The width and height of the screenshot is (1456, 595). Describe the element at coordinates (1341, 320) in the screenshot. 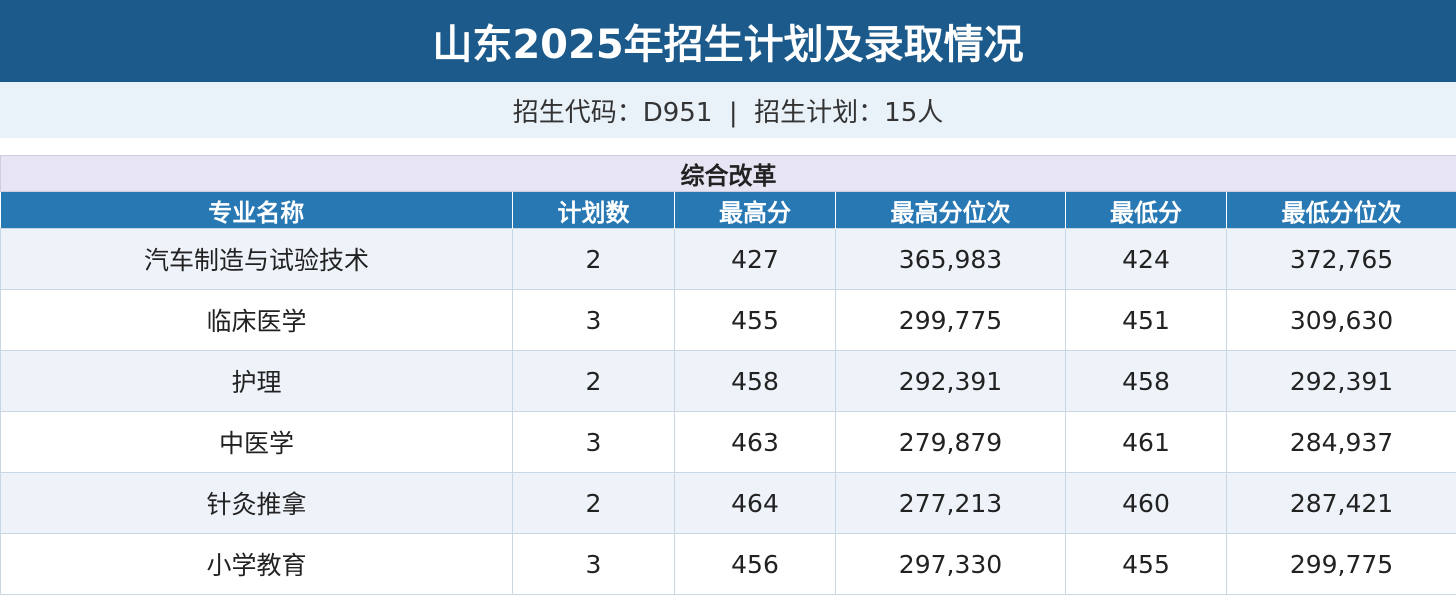

I see `table-cell: 309,630` at that location.